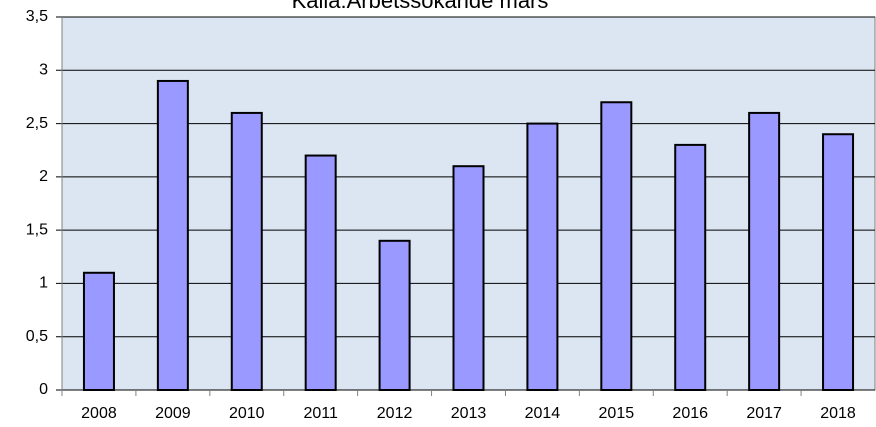  What do you see at coordinates (247, 413) in the screenshot?
I see `x-tick-label: 2010` at bounding box center [247, 413].